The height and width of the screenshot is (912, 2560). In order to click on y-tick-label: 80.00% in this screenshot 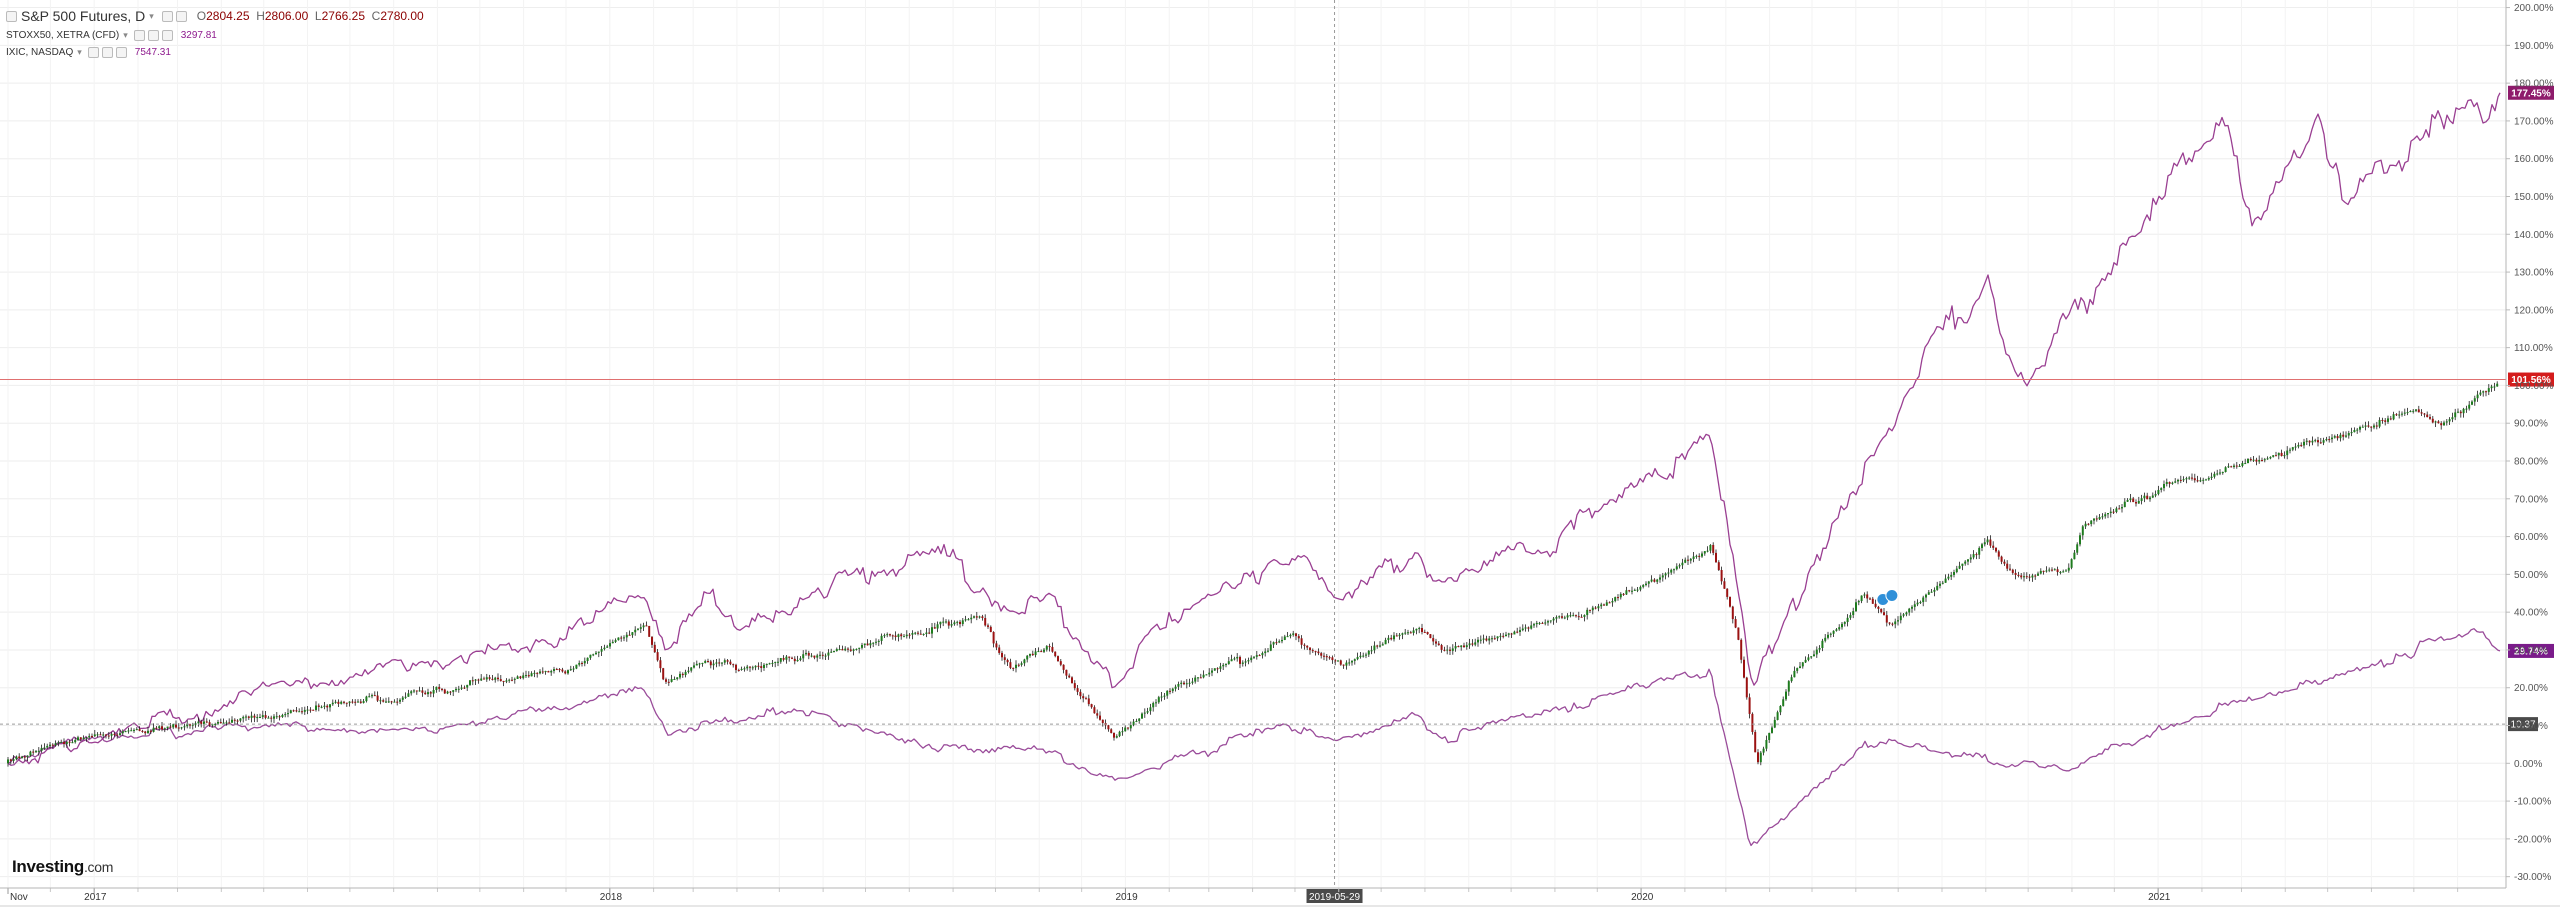, I will do `click(2531, 462)`.